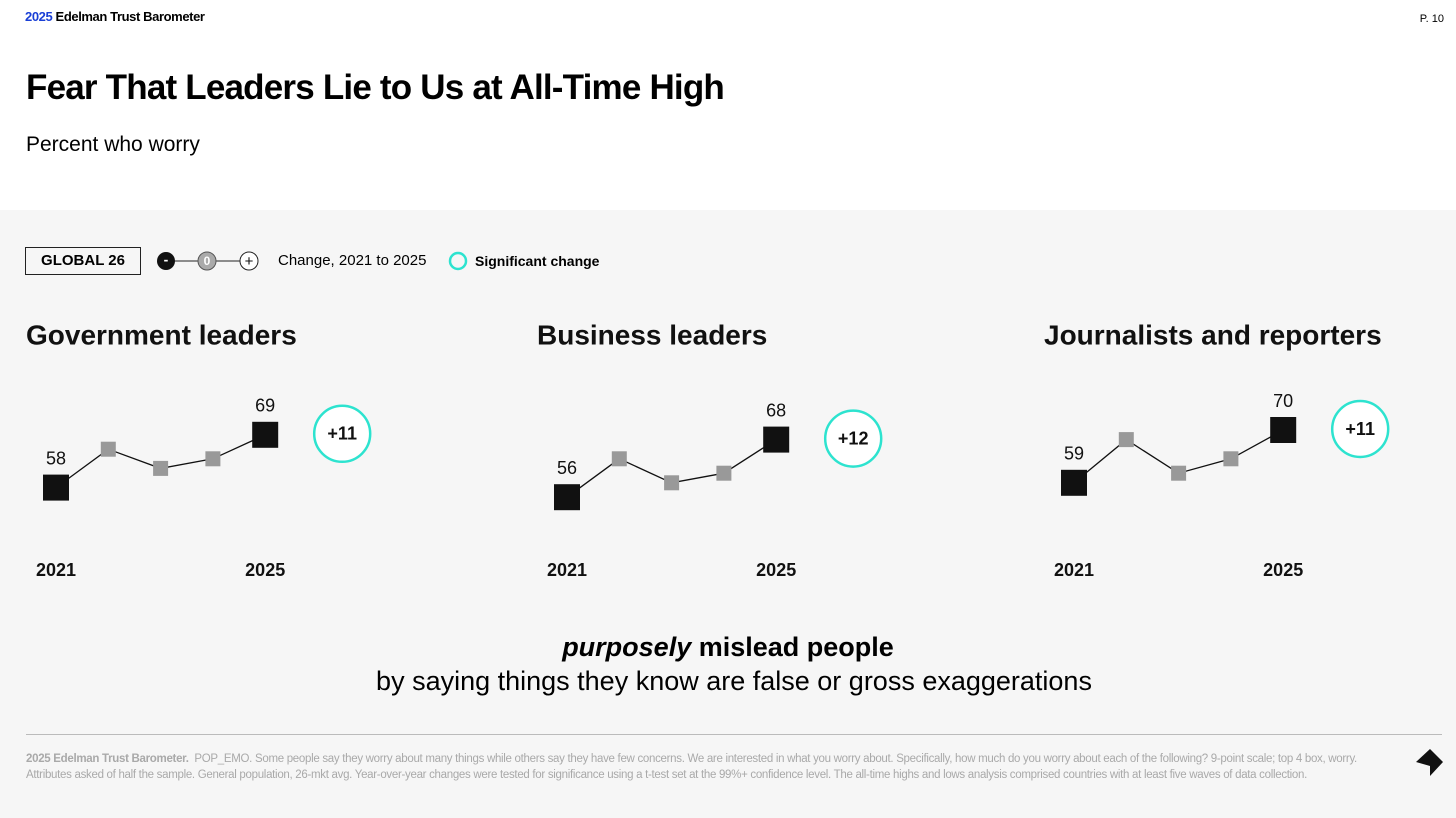 The height and width of the screenshot is (818, 1456). Describe the element at coordinates (39, 16) in the screenshot. I see `brand-year: 2025` at that location.